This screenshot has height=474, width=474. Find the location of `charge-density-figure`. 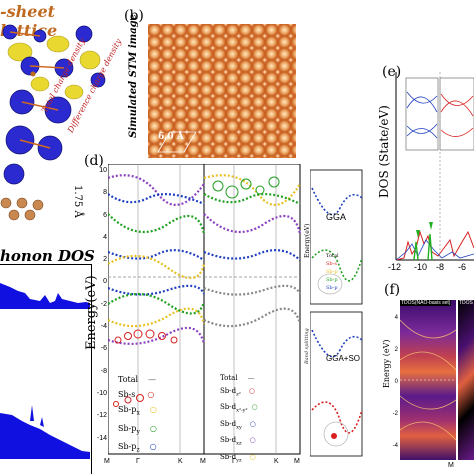

charge-density-figure is located at coordinates (54, 104).